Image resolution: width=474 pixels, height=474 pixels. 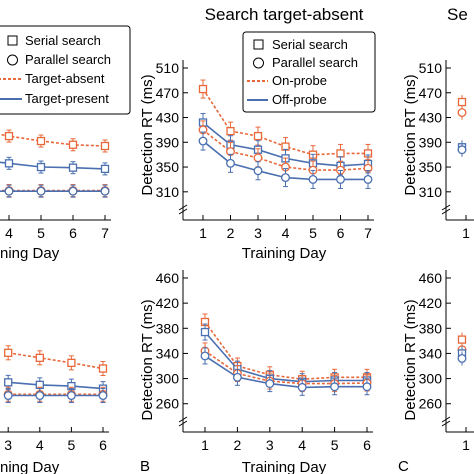 I want to click on legend-on-label: On-probe, so click(x=299, y=80).